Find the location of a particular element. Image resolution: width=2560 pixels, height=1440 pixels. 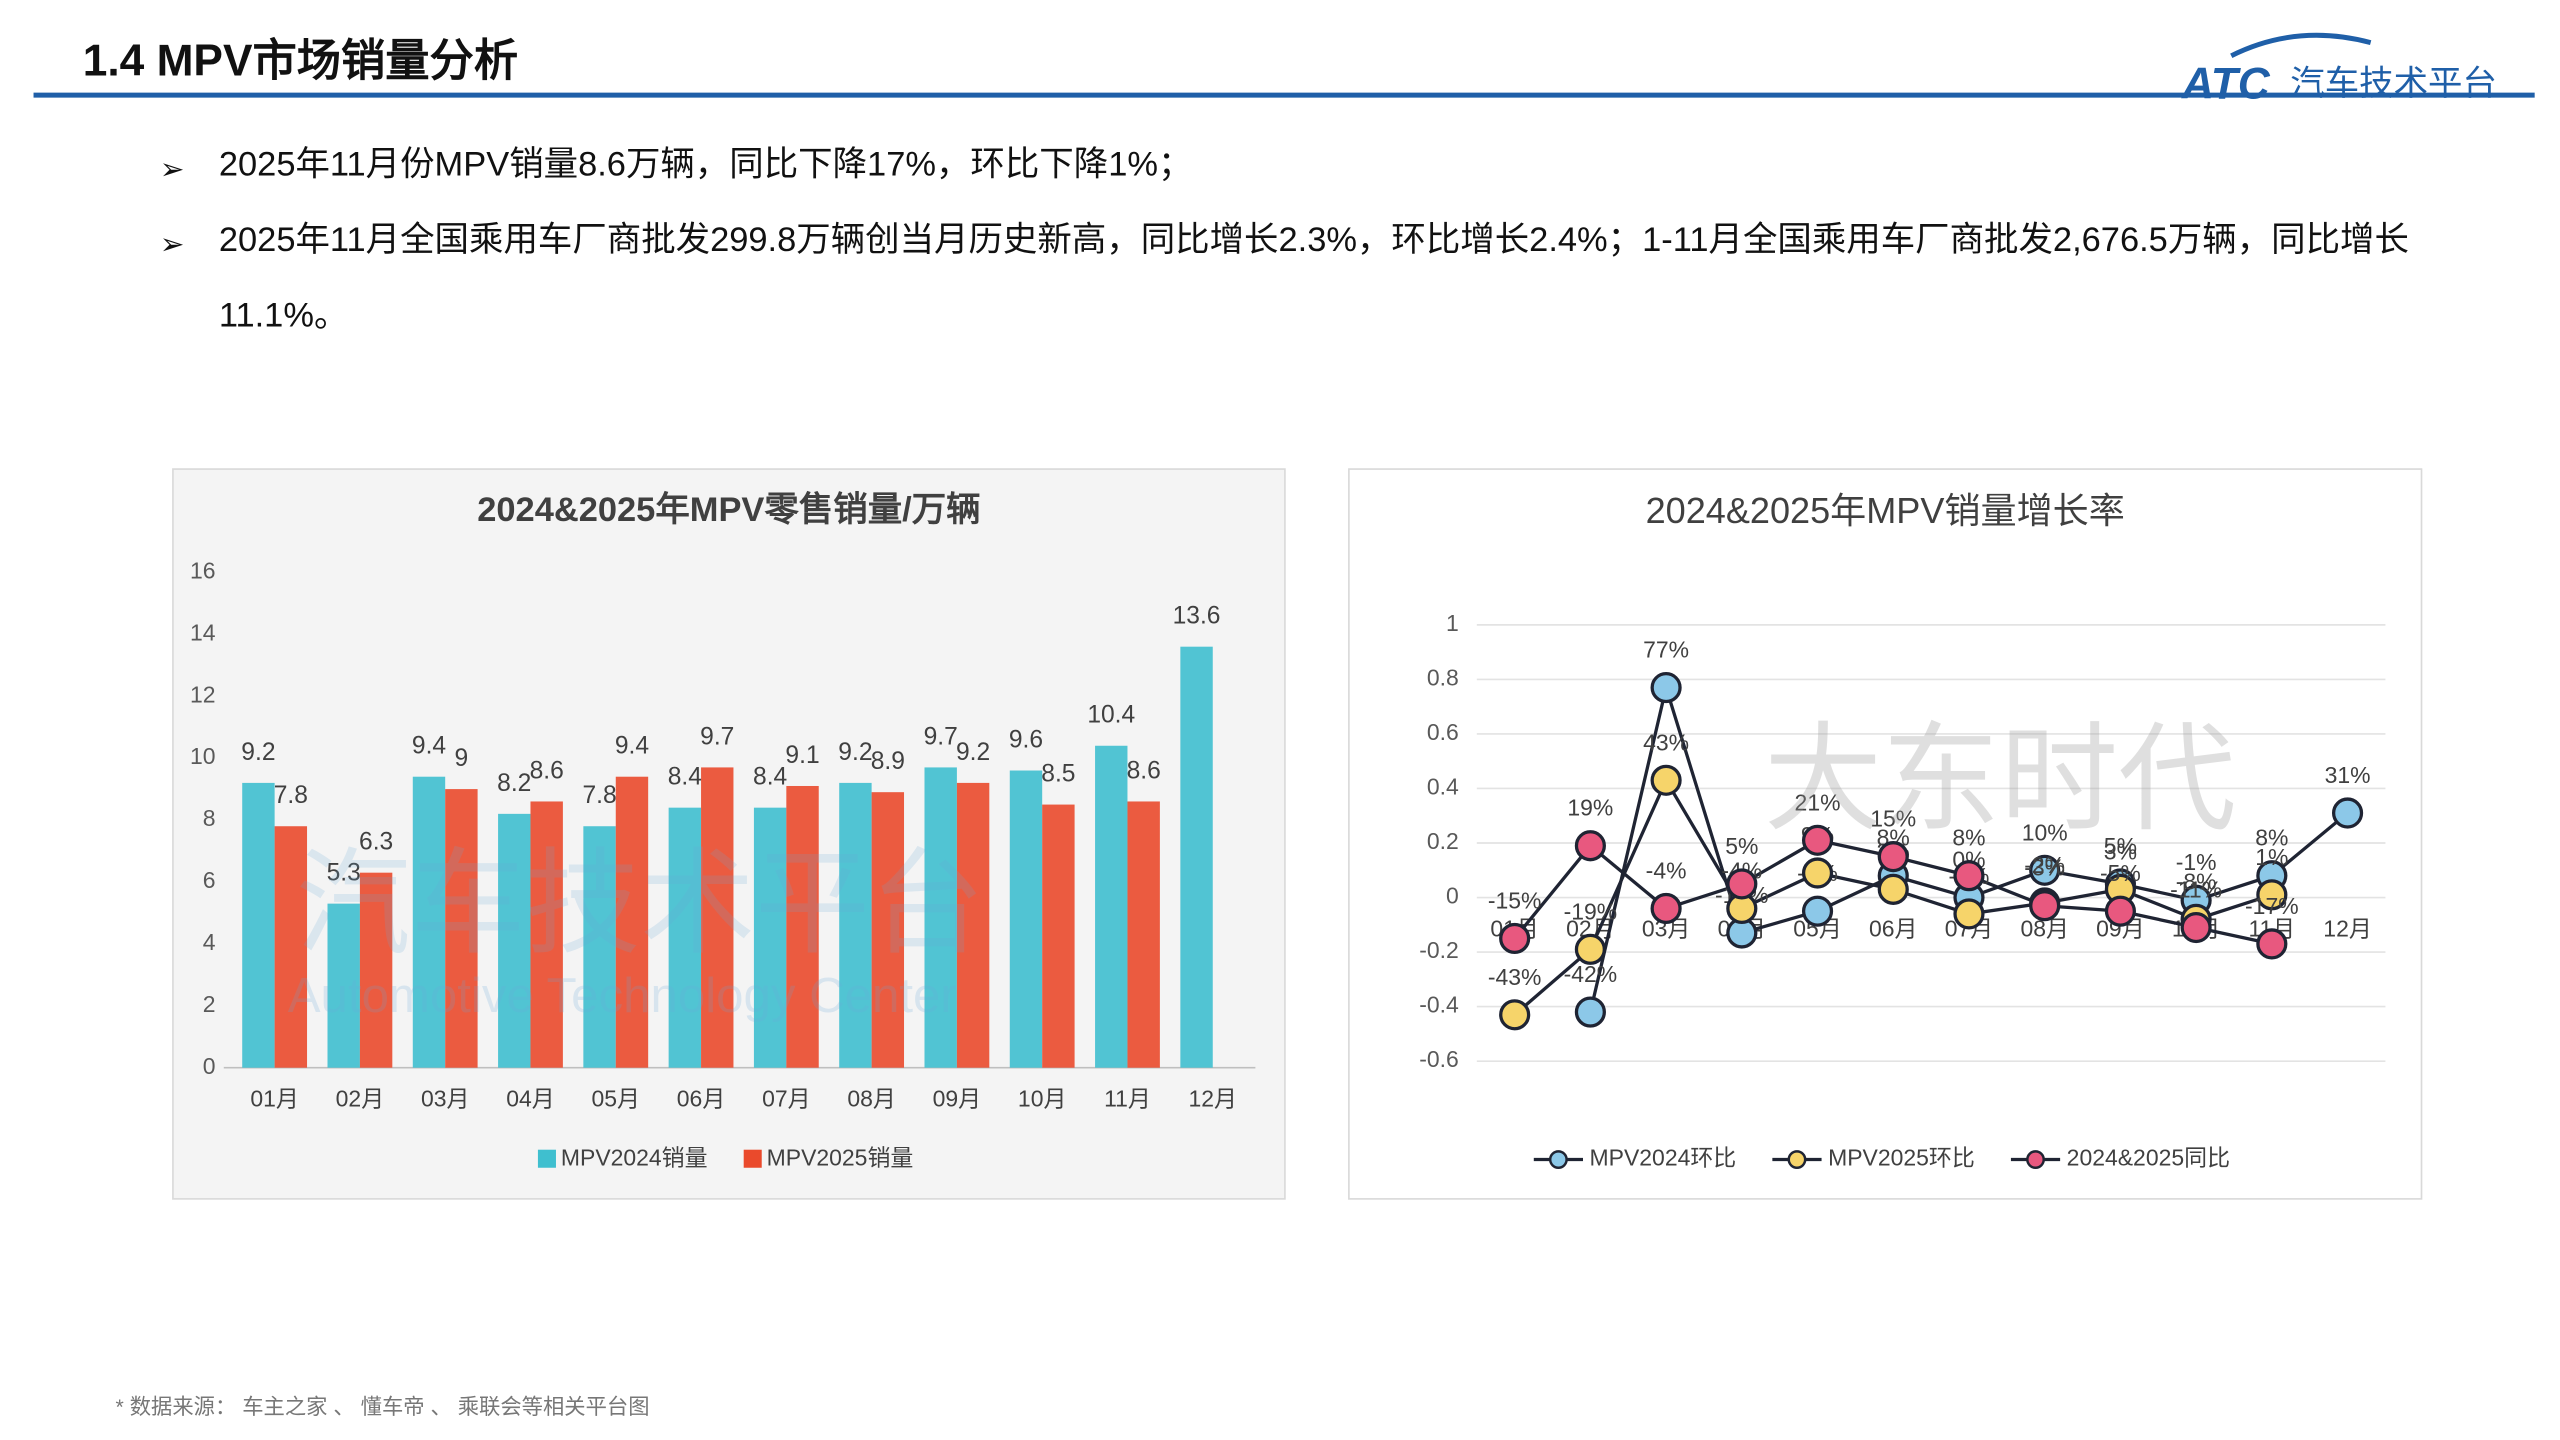

data-label: 3% is located at coordinates (2120, 851).